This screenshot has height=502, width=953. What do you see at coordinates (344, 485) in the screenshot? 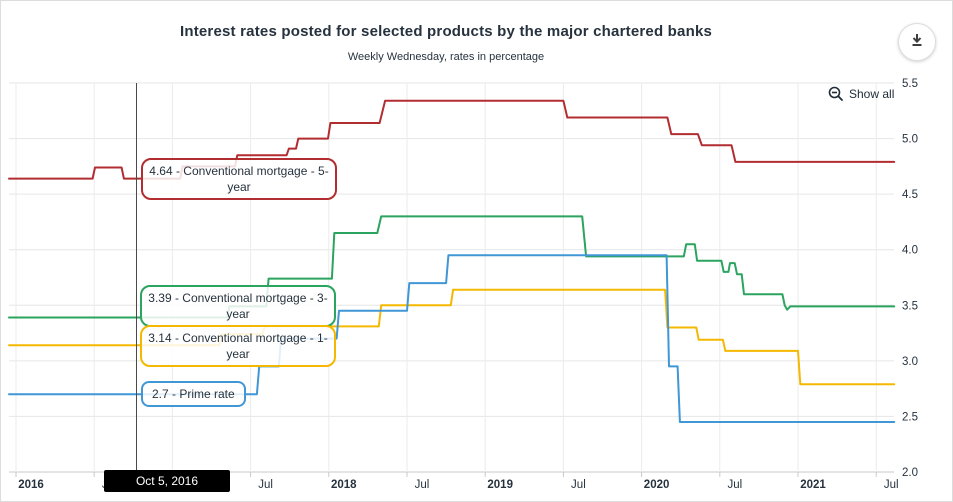
I see `x-axis-label: 2018` at bounding box center [344, 485].